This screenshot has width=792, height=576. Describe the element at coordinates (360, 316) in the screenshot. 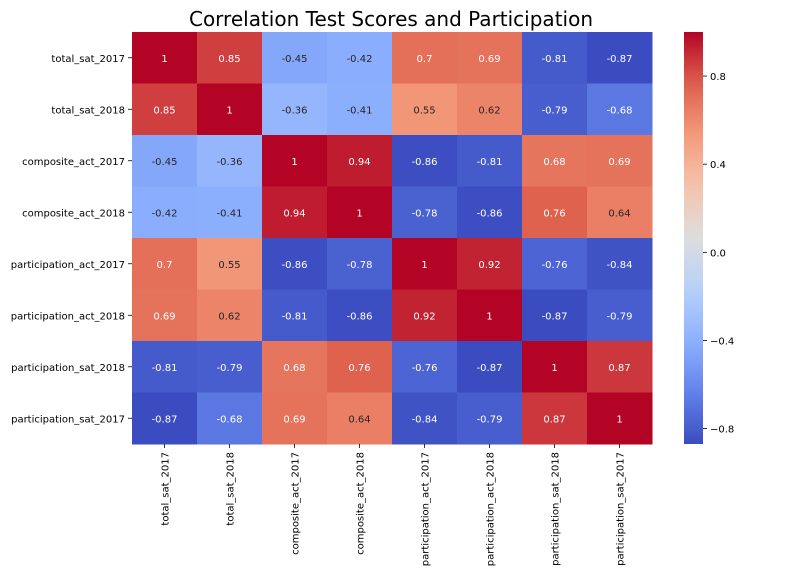

I see `cell-value-label: -0.86` at that location.